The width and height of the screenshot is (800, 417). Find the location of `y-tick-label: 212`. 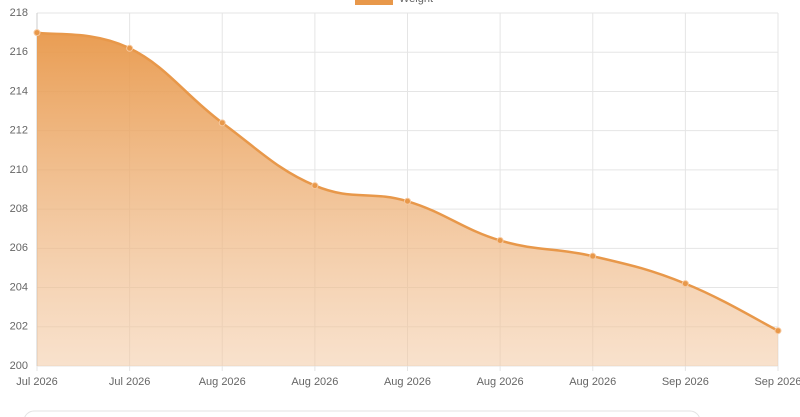

y-tick-label: 212 is located at coordinates (19, 131).